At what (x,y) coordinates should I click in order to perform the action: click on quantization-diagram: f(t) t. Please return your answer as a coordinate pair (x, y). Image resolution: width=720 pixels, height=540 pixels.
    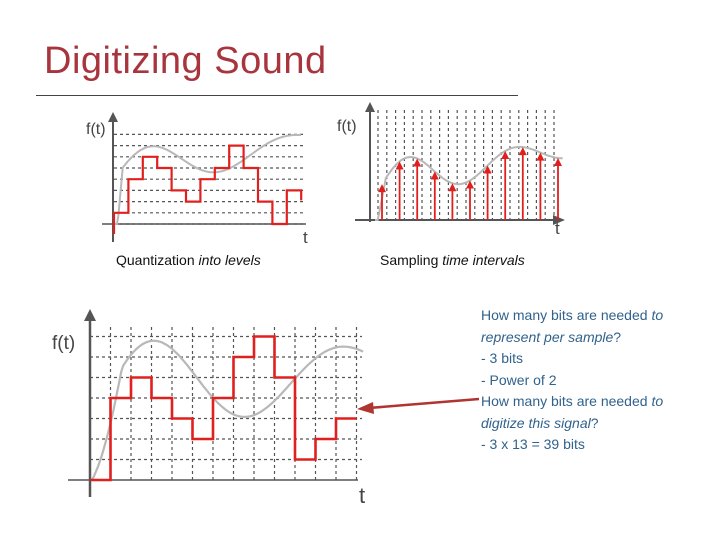
    Looking at the image, I should click on (197, 179).